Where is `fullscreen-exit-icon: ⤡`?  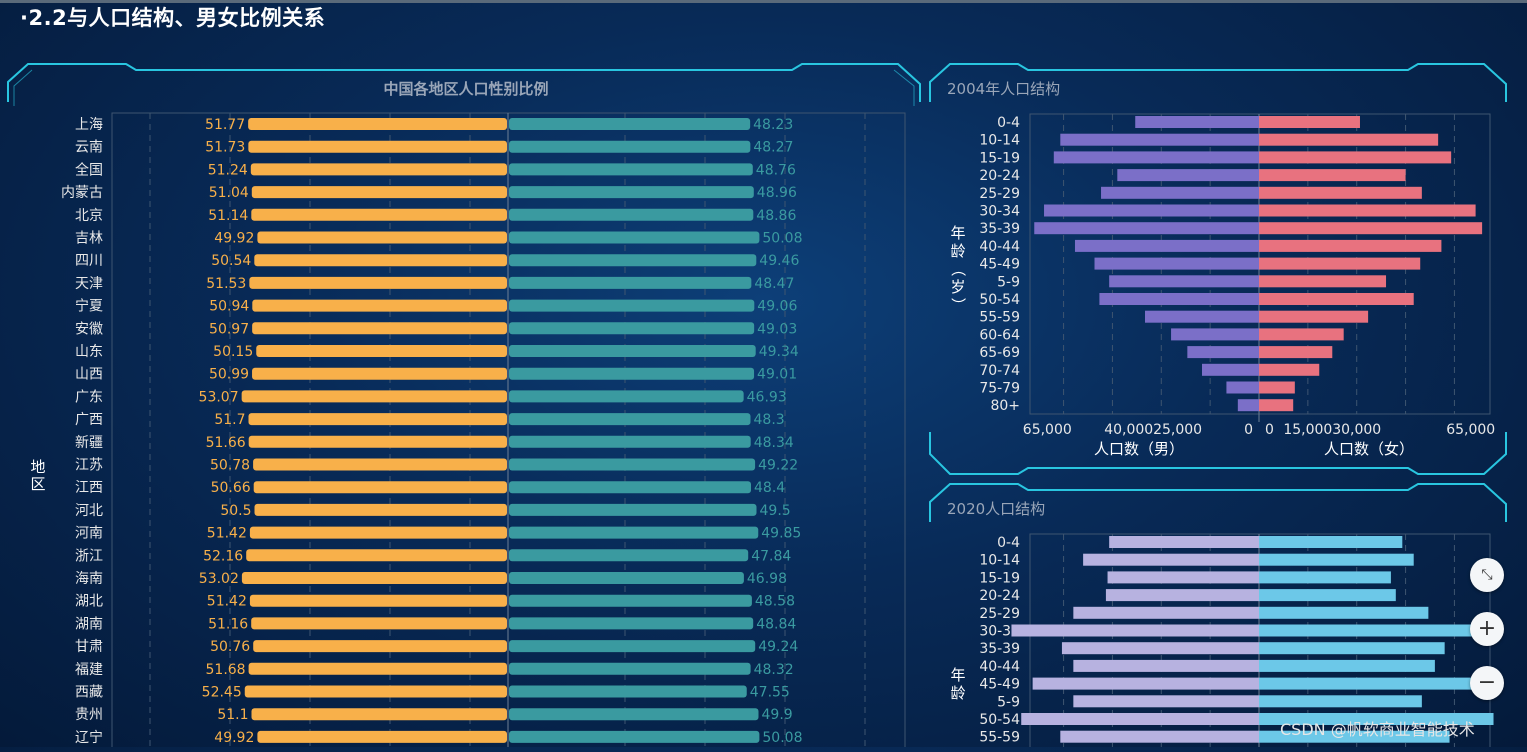 fullscreen-exit-icon: ⤡ is located at coordinates (1487, 575).